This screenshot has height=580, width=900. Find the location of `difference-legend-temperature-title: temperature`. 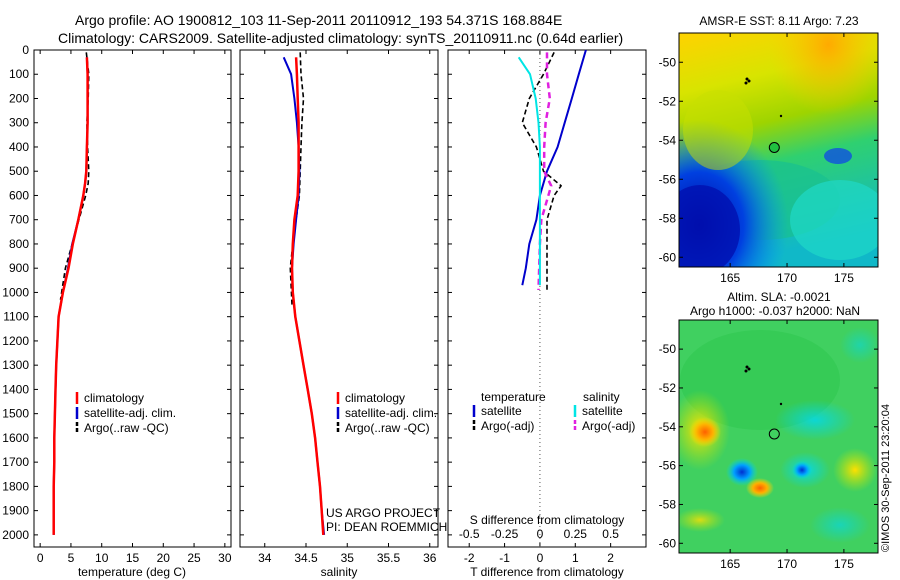

difference-legend-temperature-title: temperature is located at coordinates (513, 397).